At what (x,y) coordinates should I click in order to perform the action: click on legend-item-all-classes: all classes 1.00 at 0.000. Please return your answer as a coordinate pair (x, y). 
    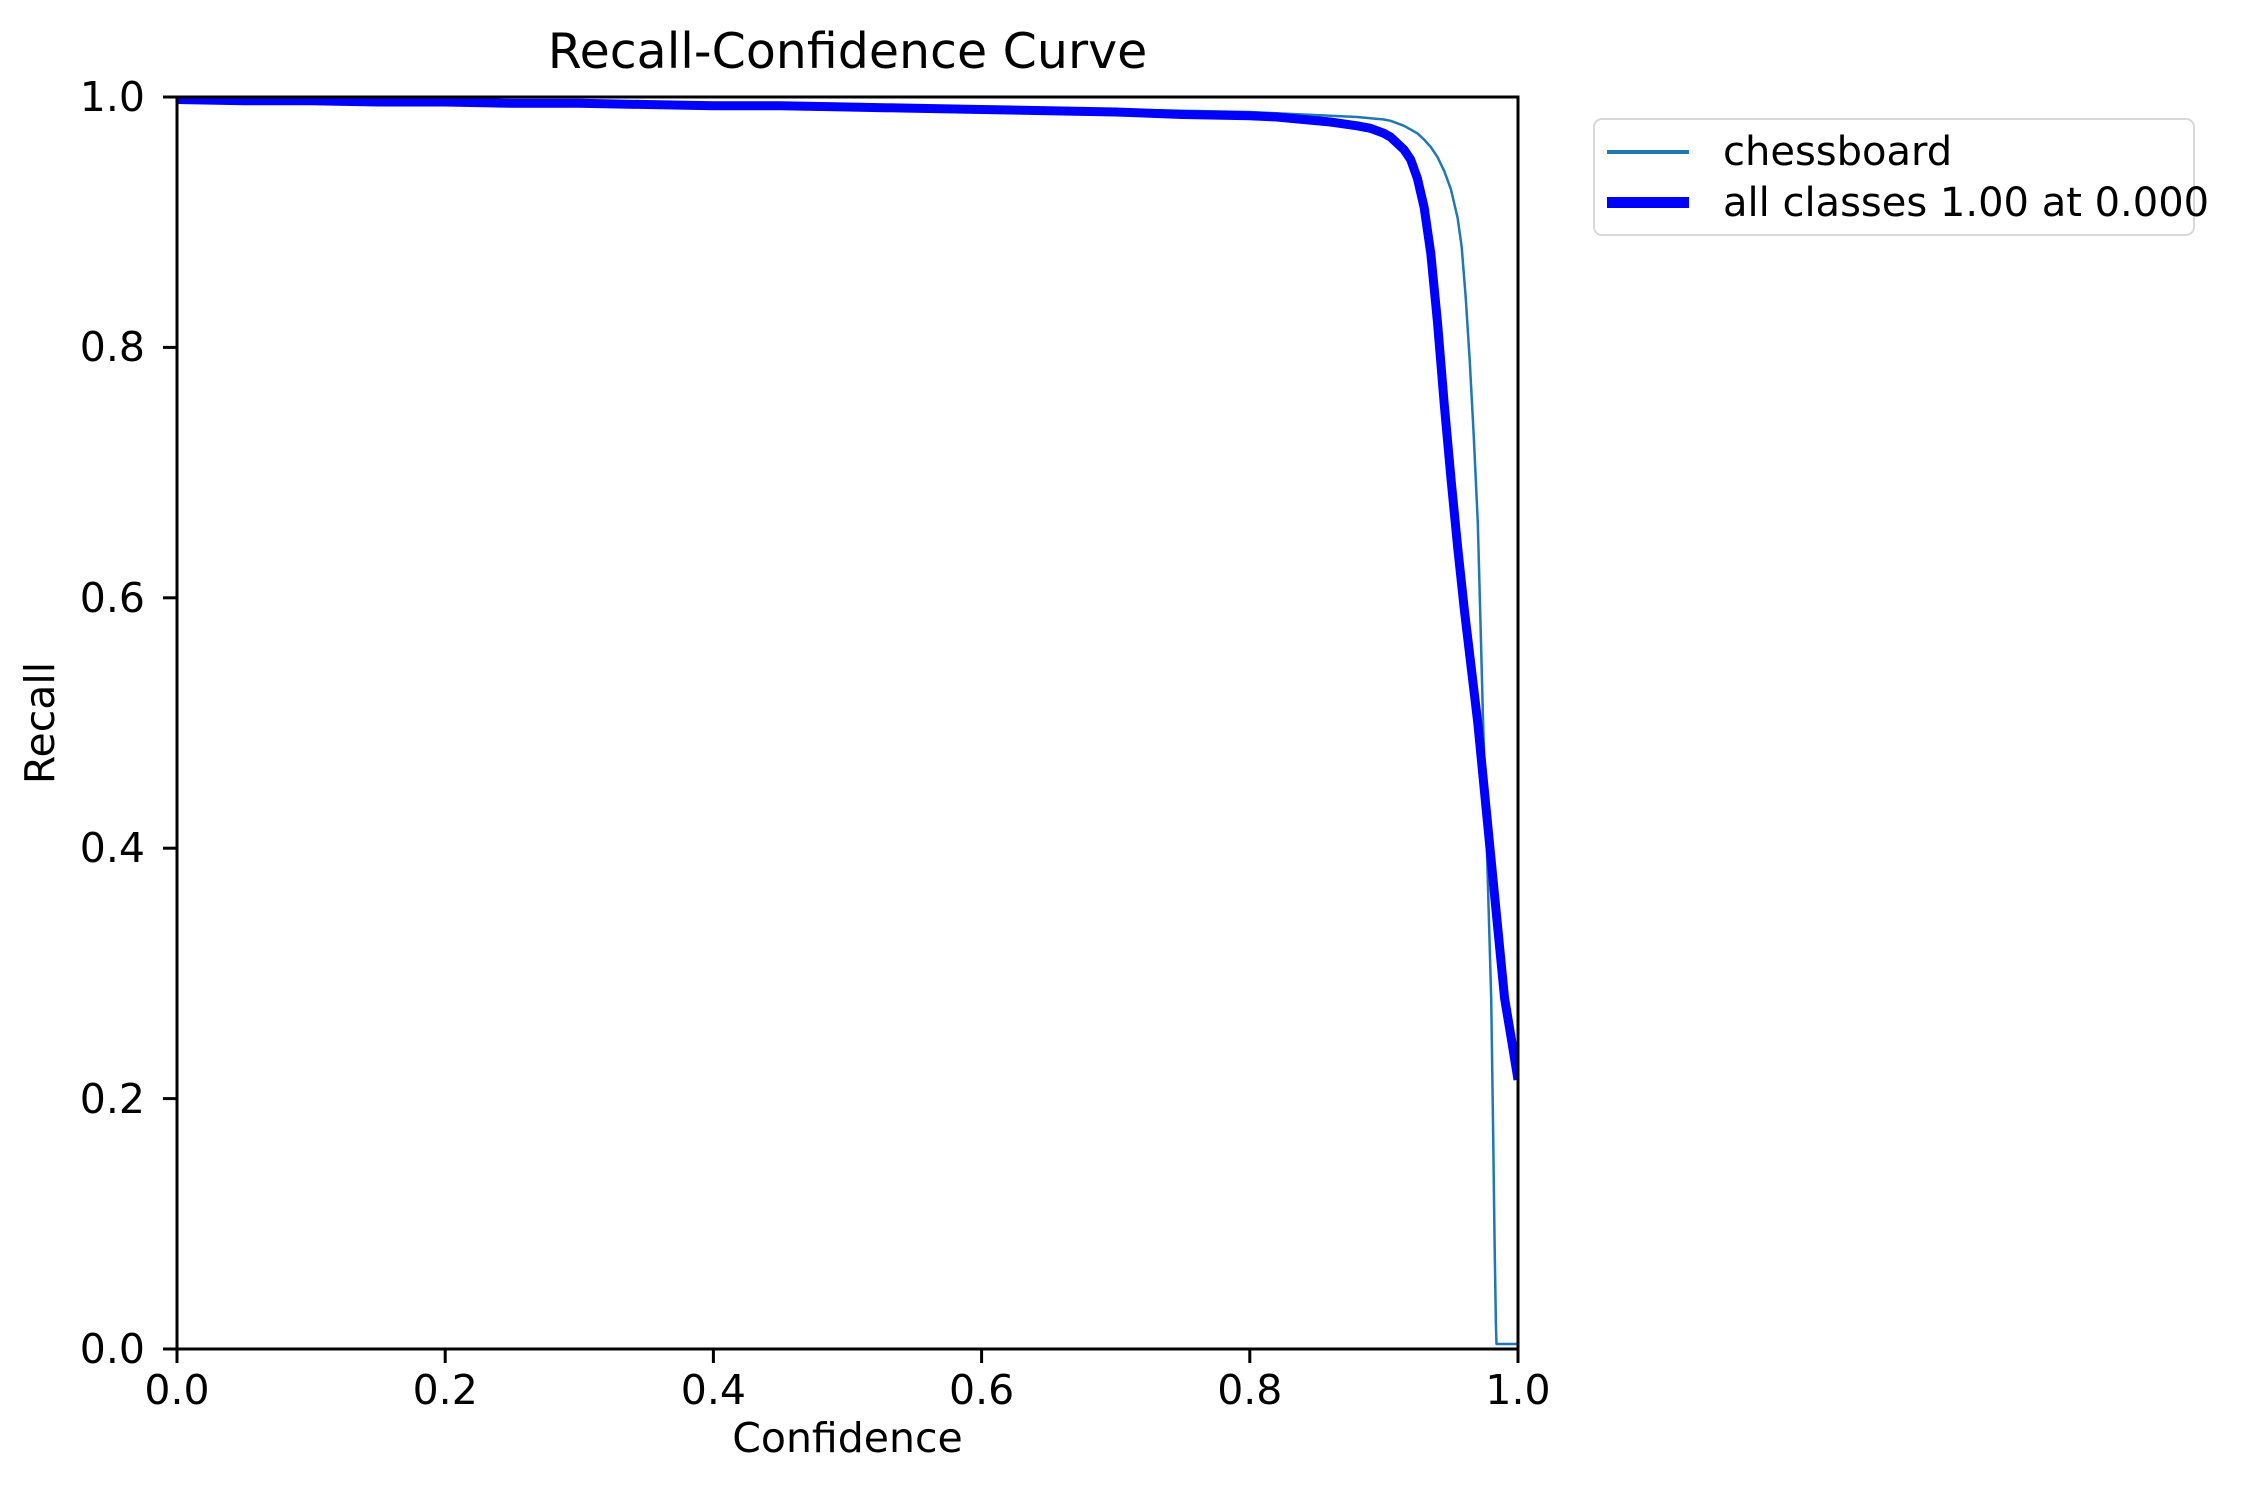
    Looking at the image, I should click on (1908, 203).